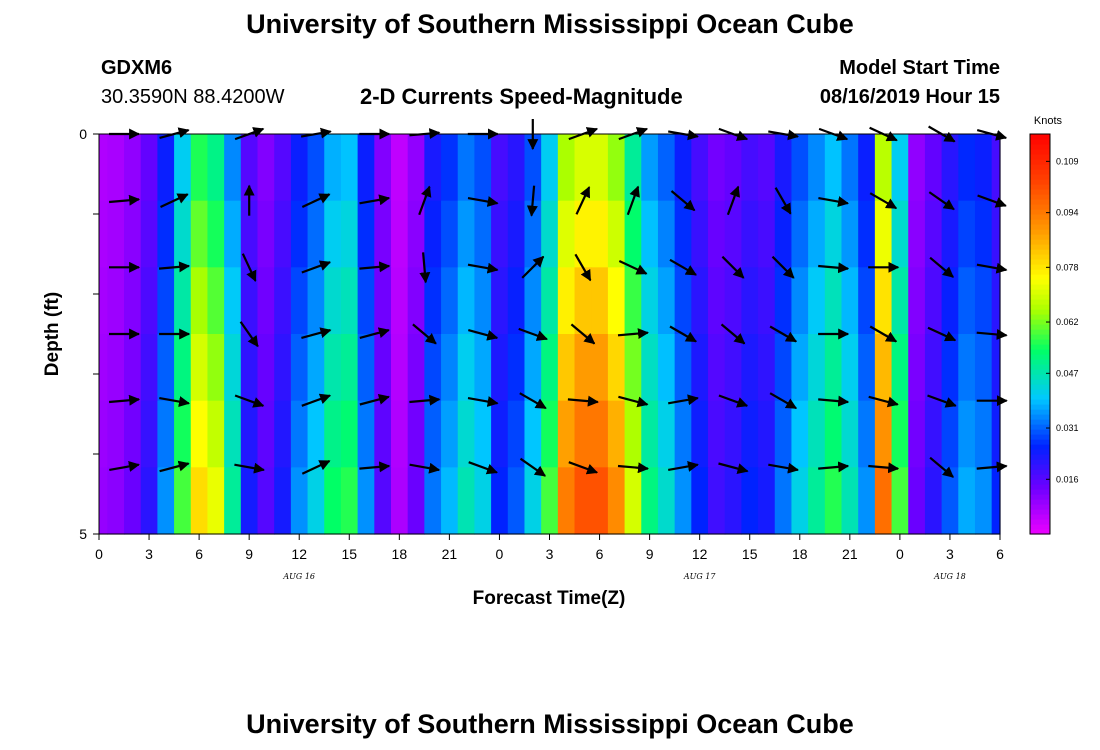  Describe the element at coordinates (700, 554) in the screenshot. I see `x-tick-label: 12` at that location.